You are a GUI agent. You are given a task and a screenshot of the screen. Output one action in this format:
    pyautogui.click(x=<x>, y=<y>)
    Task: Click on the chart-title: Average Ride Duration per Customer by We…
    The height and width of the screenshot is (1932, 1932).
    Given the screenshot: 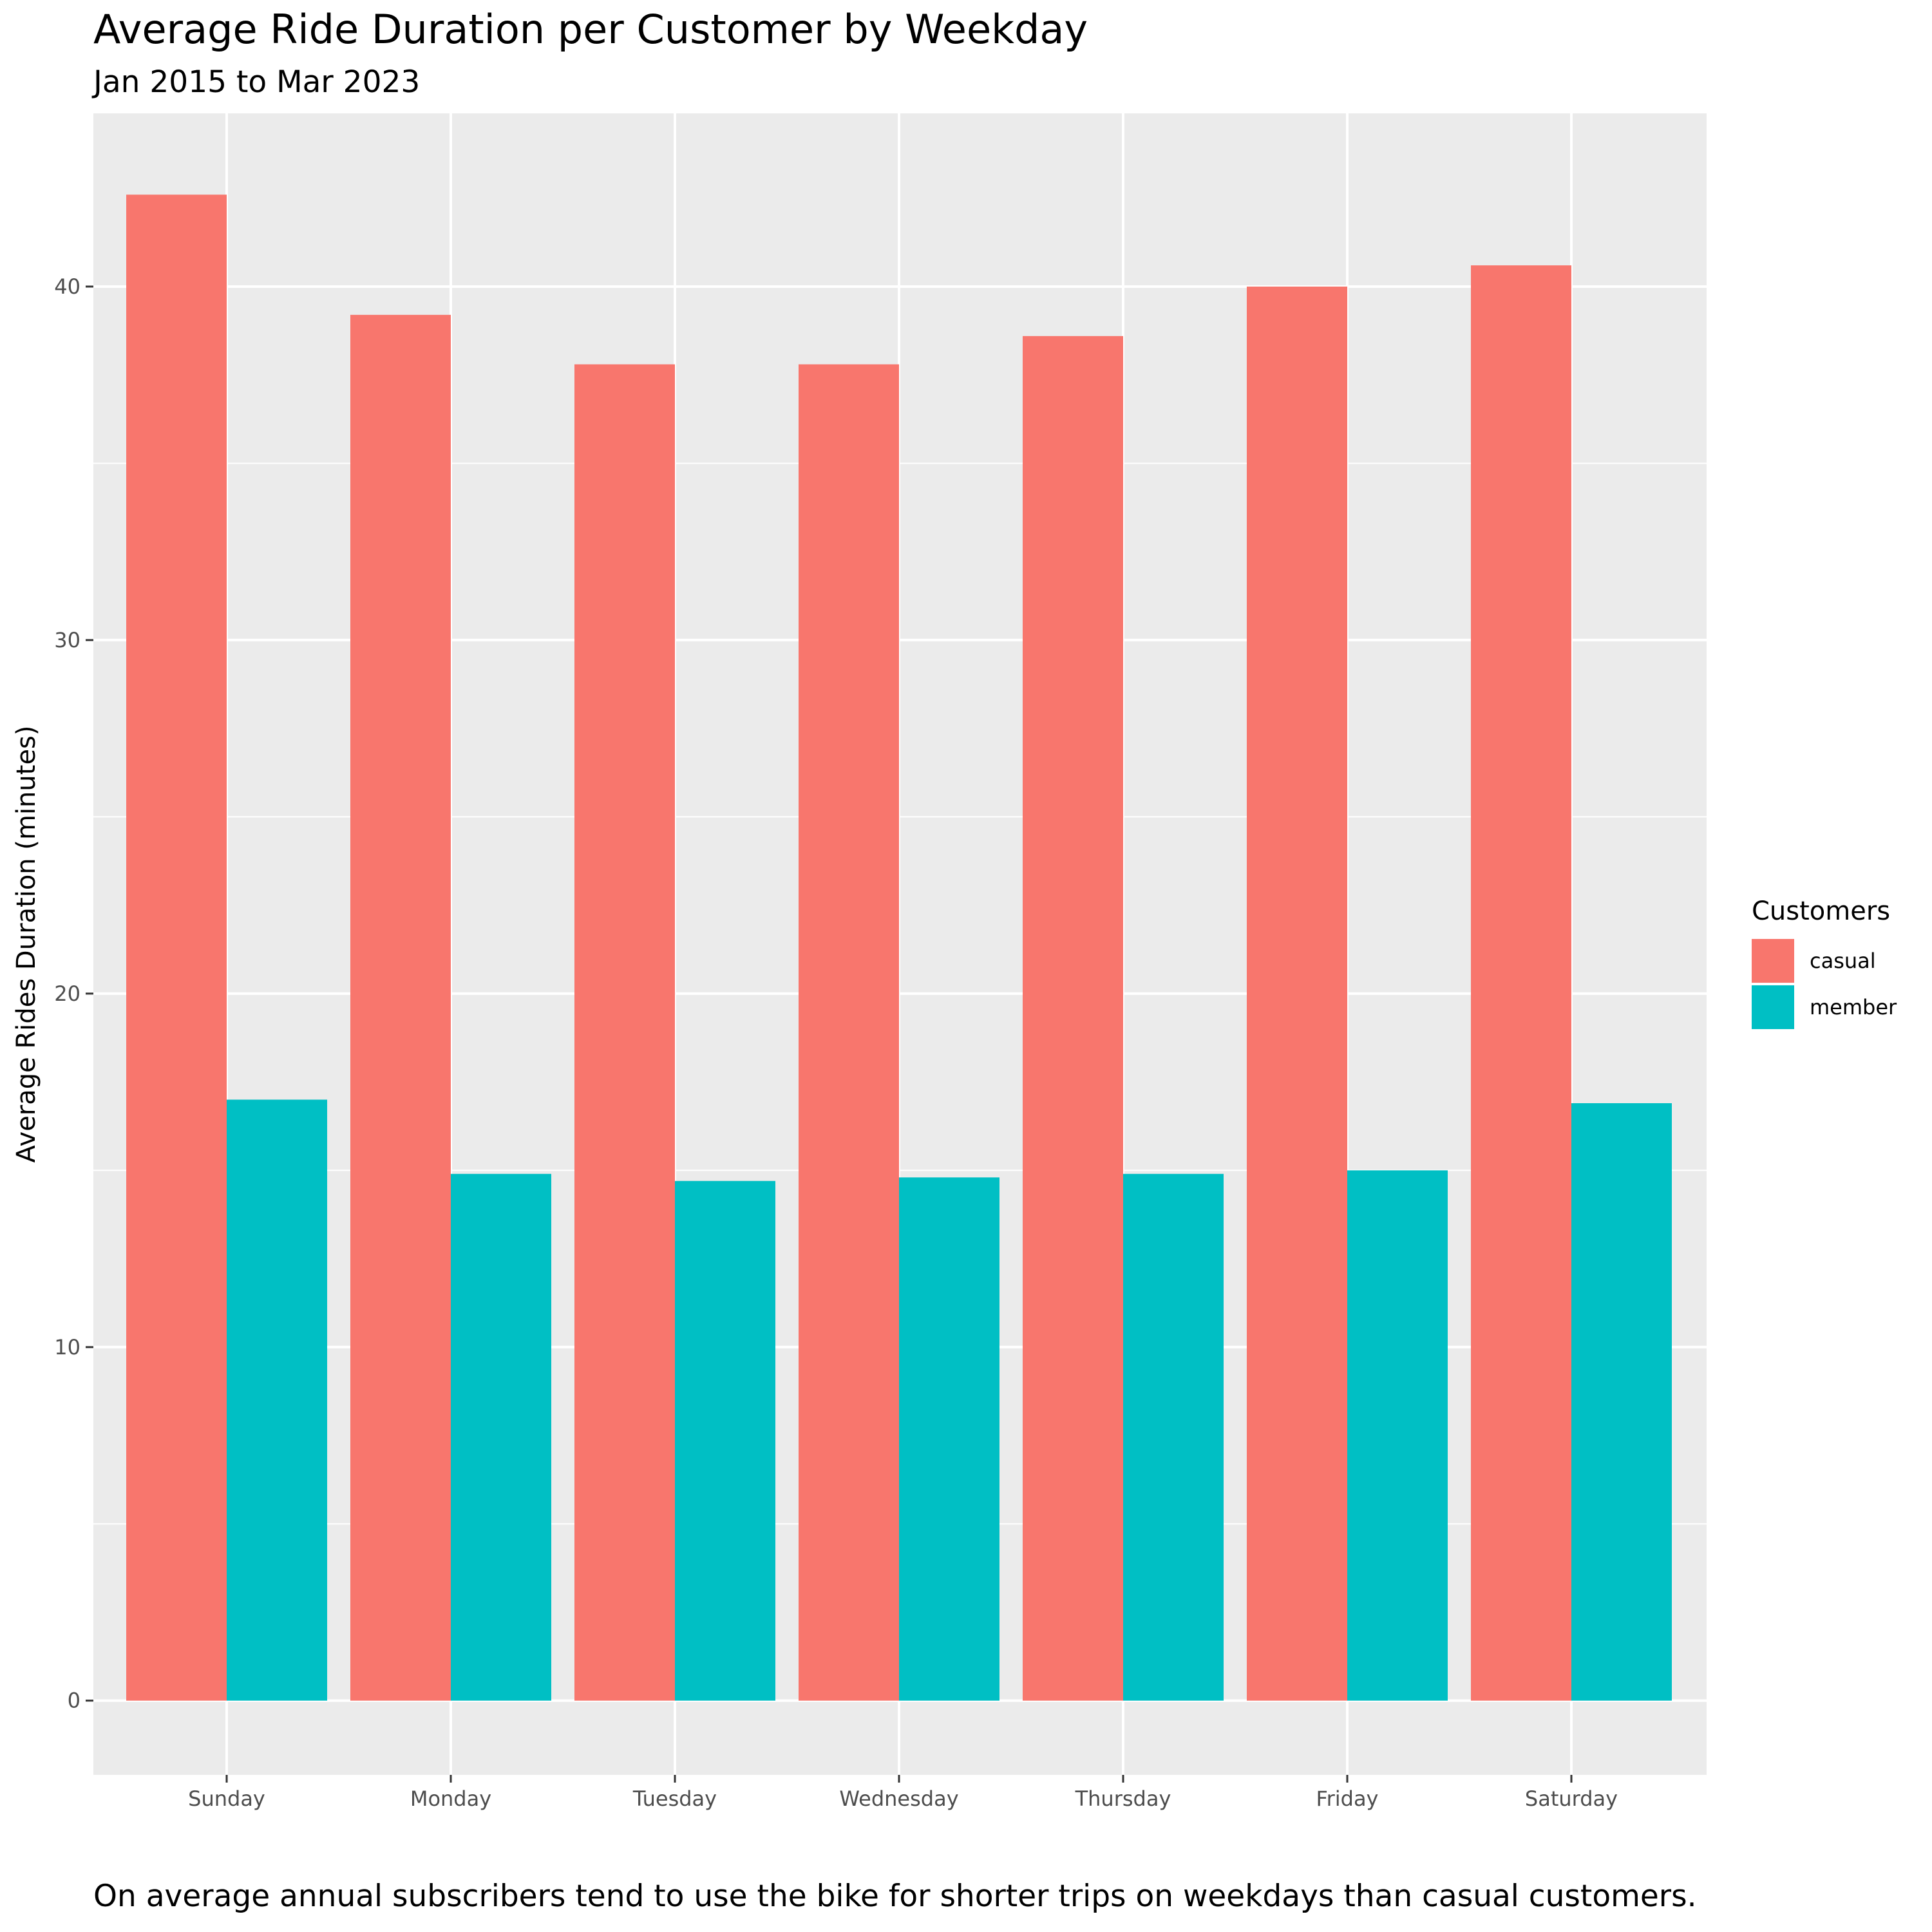 What is the action you would take?
    pyautogui.click(x=590, y=30)
    